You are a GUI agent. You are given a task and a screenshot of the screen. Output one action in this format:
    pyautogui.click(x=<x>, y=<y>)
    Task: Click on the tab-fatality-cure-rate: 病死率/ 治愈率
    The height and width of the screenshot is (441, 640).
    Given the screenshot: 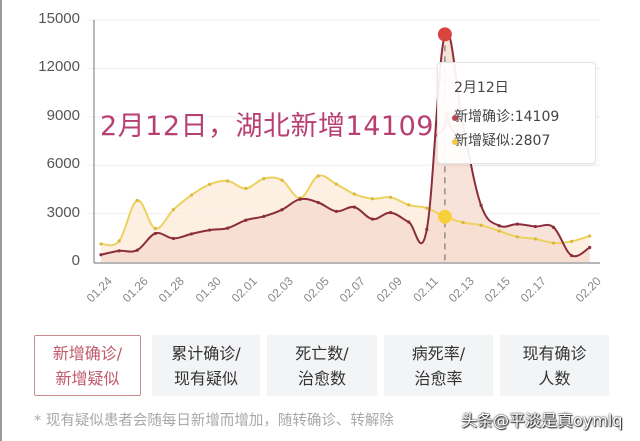 What is the action you would take?
    pyautogui.click(x=438, y=365)
    